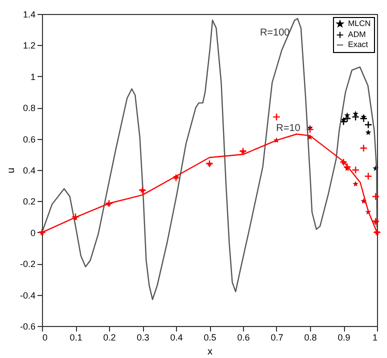  I want to click on x-tick-label: 0.2, so click(109, 337).